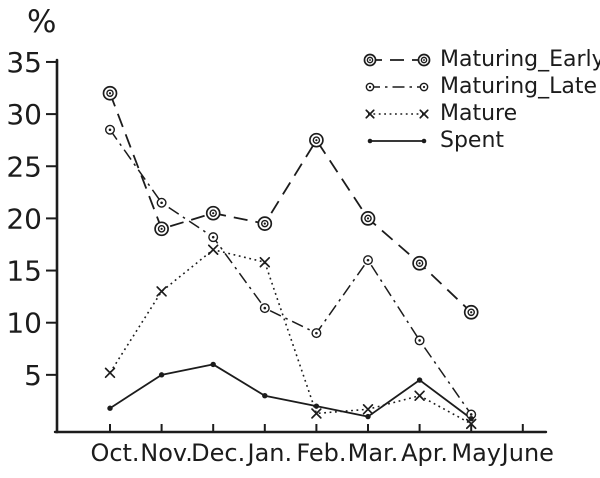  What do you see at coordinates (397, 59) in the screenshot?
I see `legend-glyph-maturing-early` at bounding box center [397, 59].